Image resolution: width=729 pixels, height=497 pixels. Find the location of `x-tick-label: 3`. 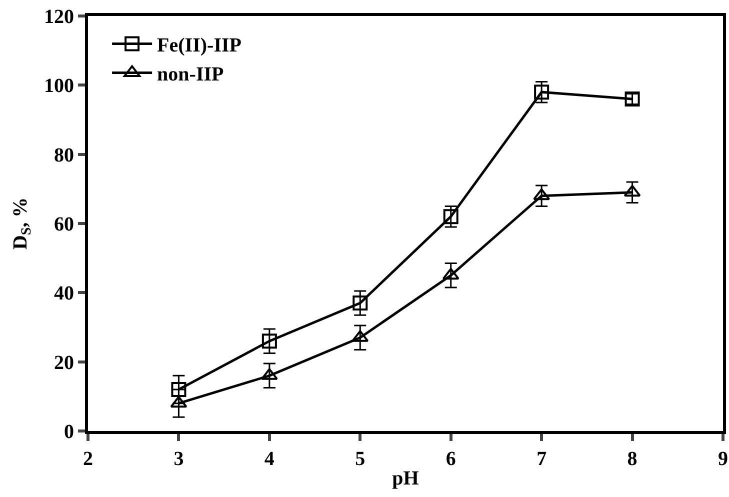

x-tick-label: 3 is located at coordinates (179, 459).